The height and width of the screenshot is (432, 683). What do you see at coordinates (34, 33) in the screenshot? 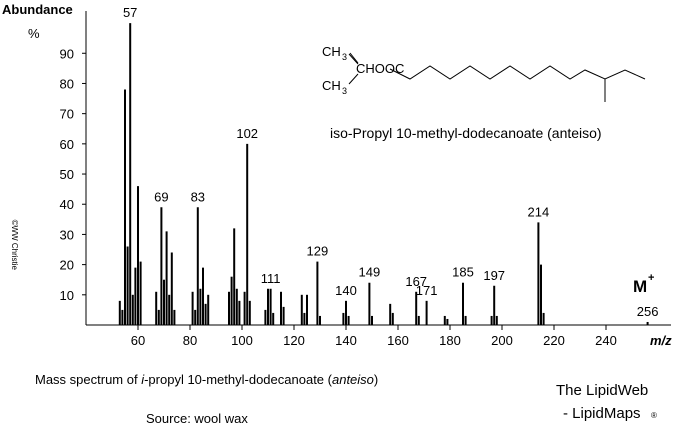
I see `y-unit: %` at bounding box center [34, 33].